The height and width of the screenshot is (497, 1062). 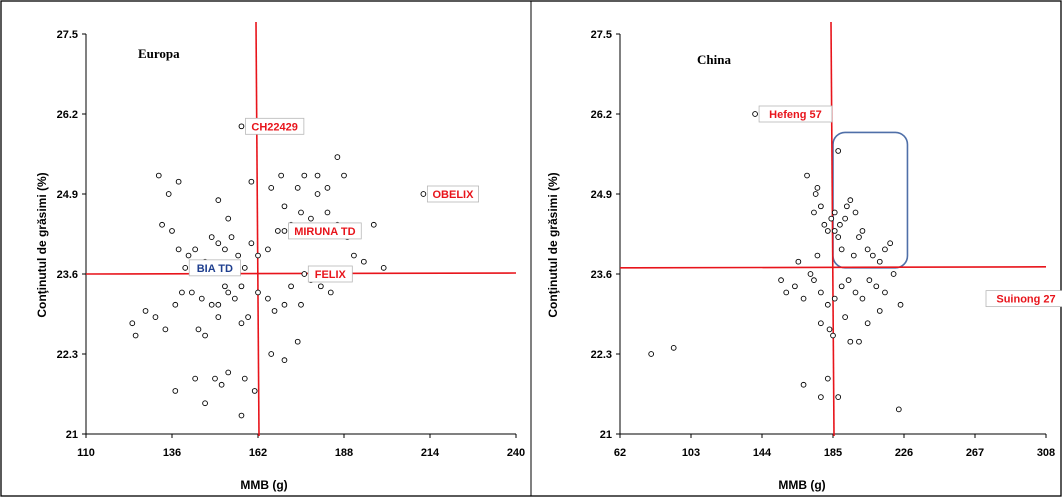 What do you see at coordinates (833, 453) in the screenshot?
I see `x-tick-label: 185` at bounding box center [833, 453].